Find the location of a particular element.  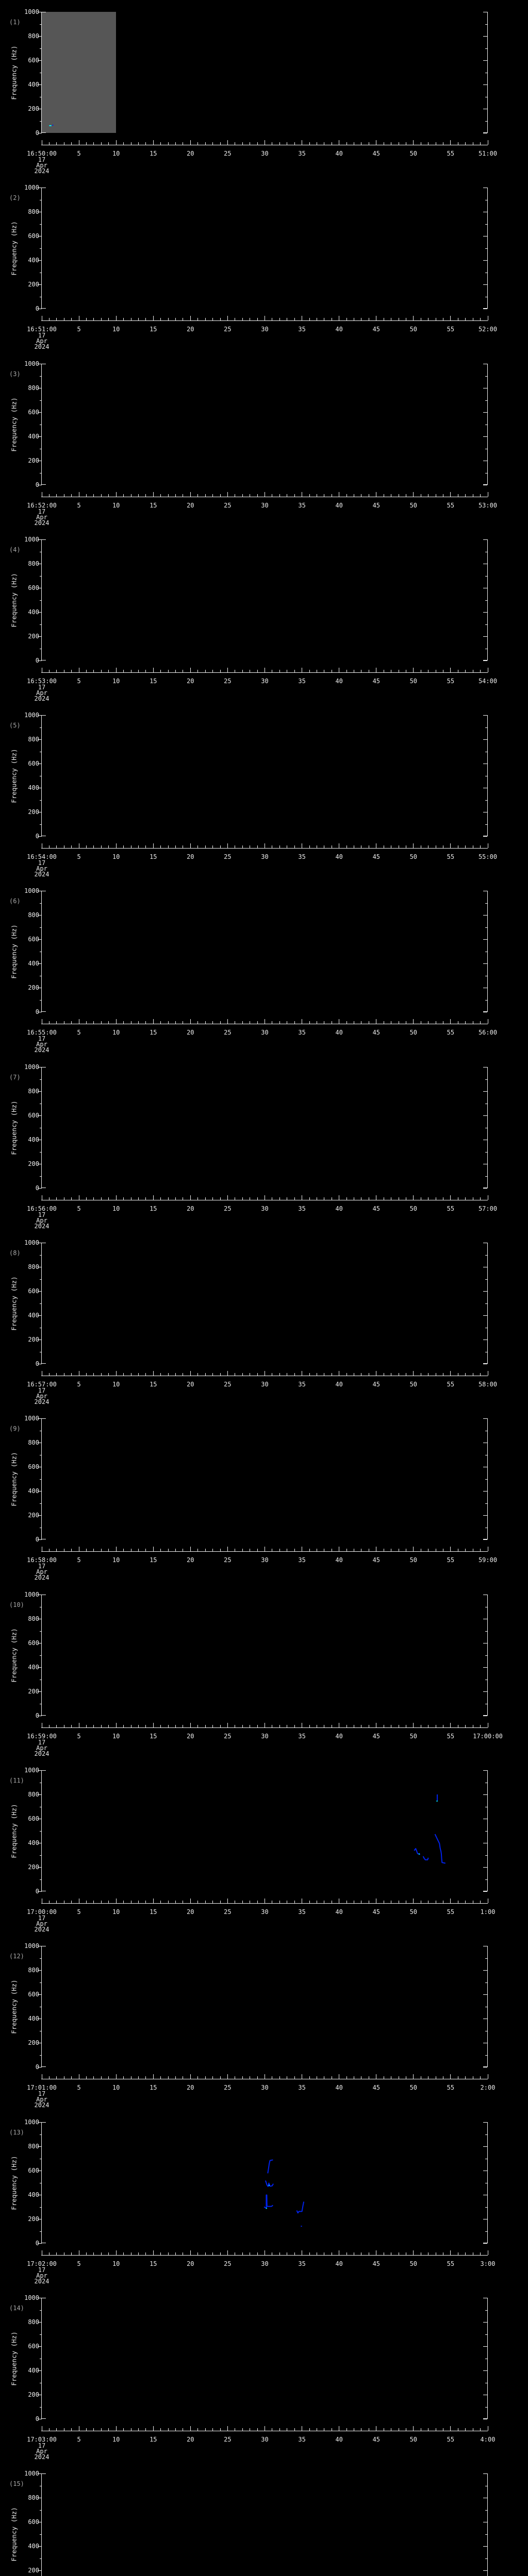

x-tick-label: 5 is located at coordinates (79, 1912).